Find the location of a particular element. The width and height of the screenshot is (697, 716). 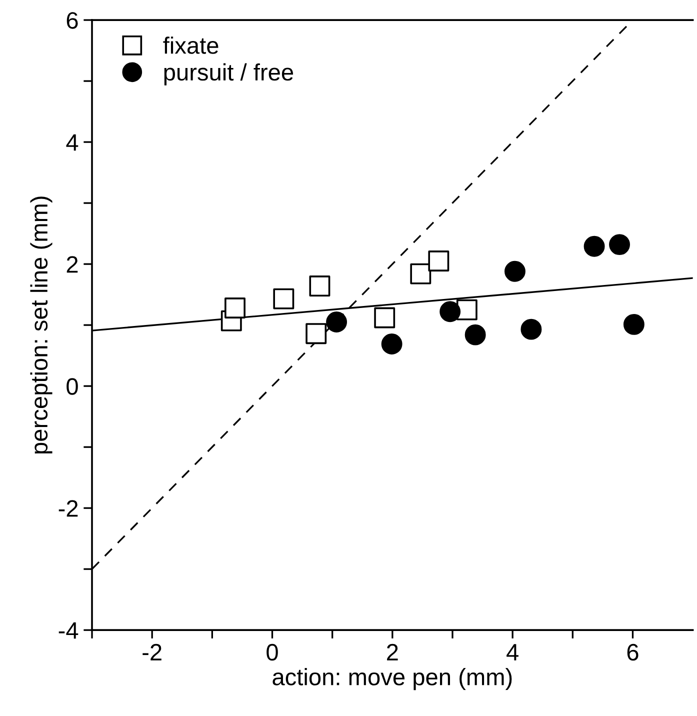

x-tick-label: 4 is located at coordinates (512, 652).